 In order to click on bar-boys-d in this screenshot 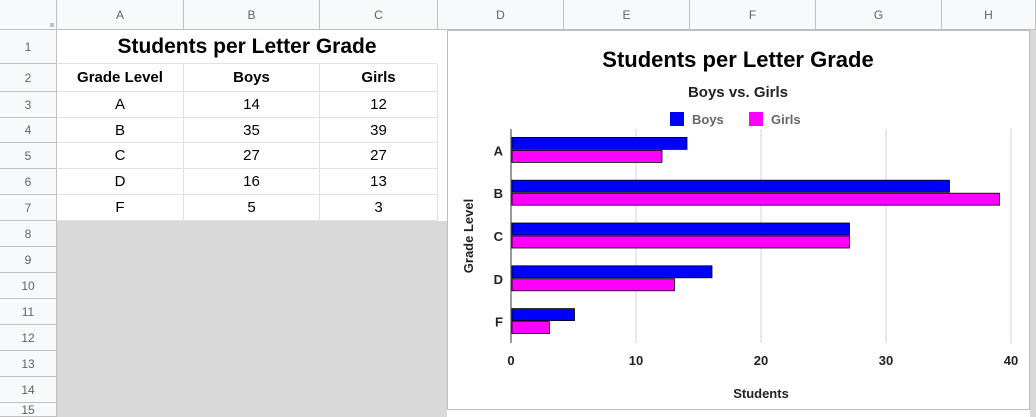, I will do `click(612, 272)`.